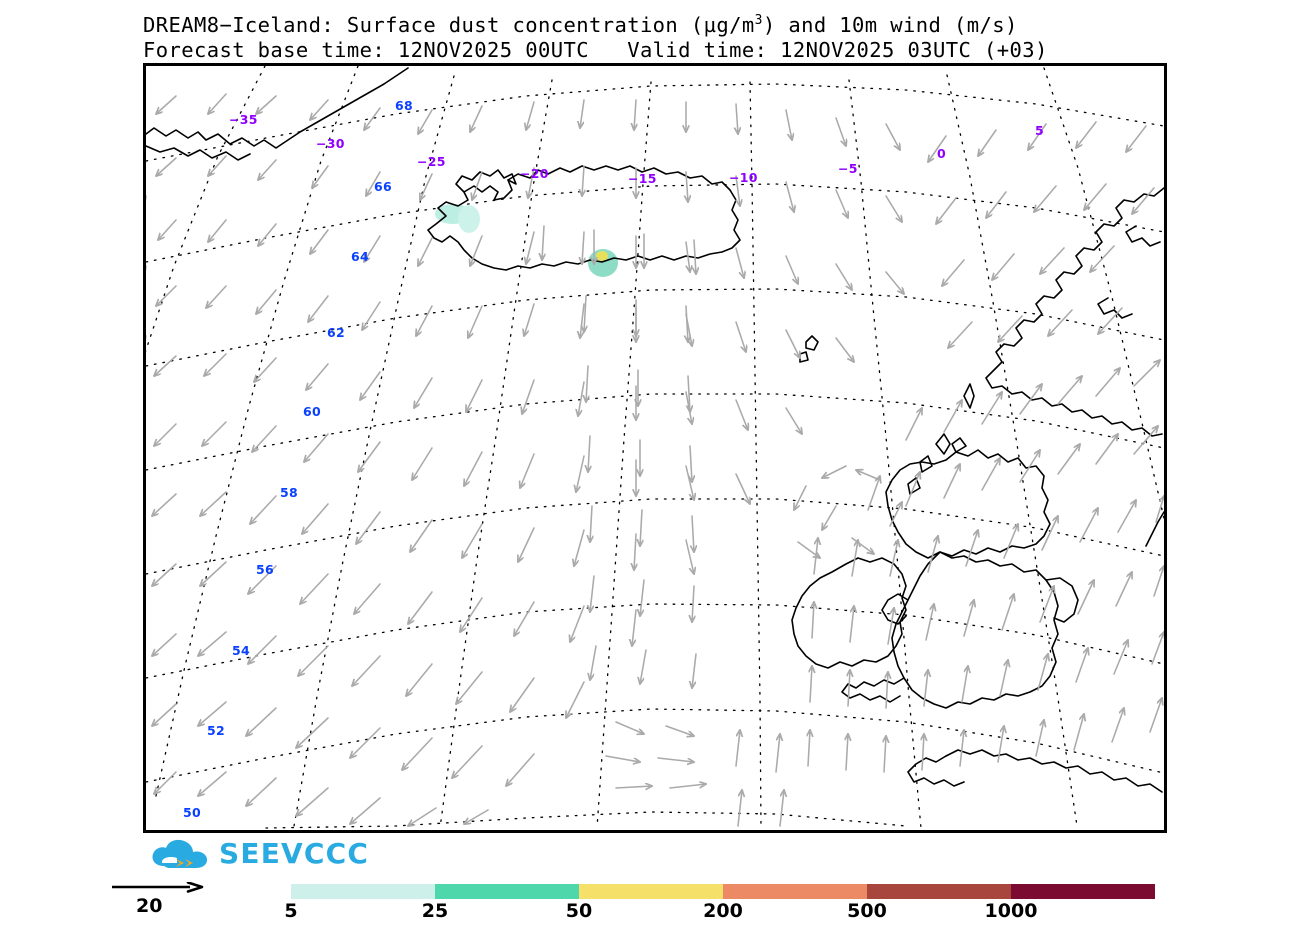 Image resolution: width=1296 pixels, height=925 pixels. What do you see at coordinates (360, 256) in the screenshot?
I see `latitude-label: 64` at bounding box center [360, 256].